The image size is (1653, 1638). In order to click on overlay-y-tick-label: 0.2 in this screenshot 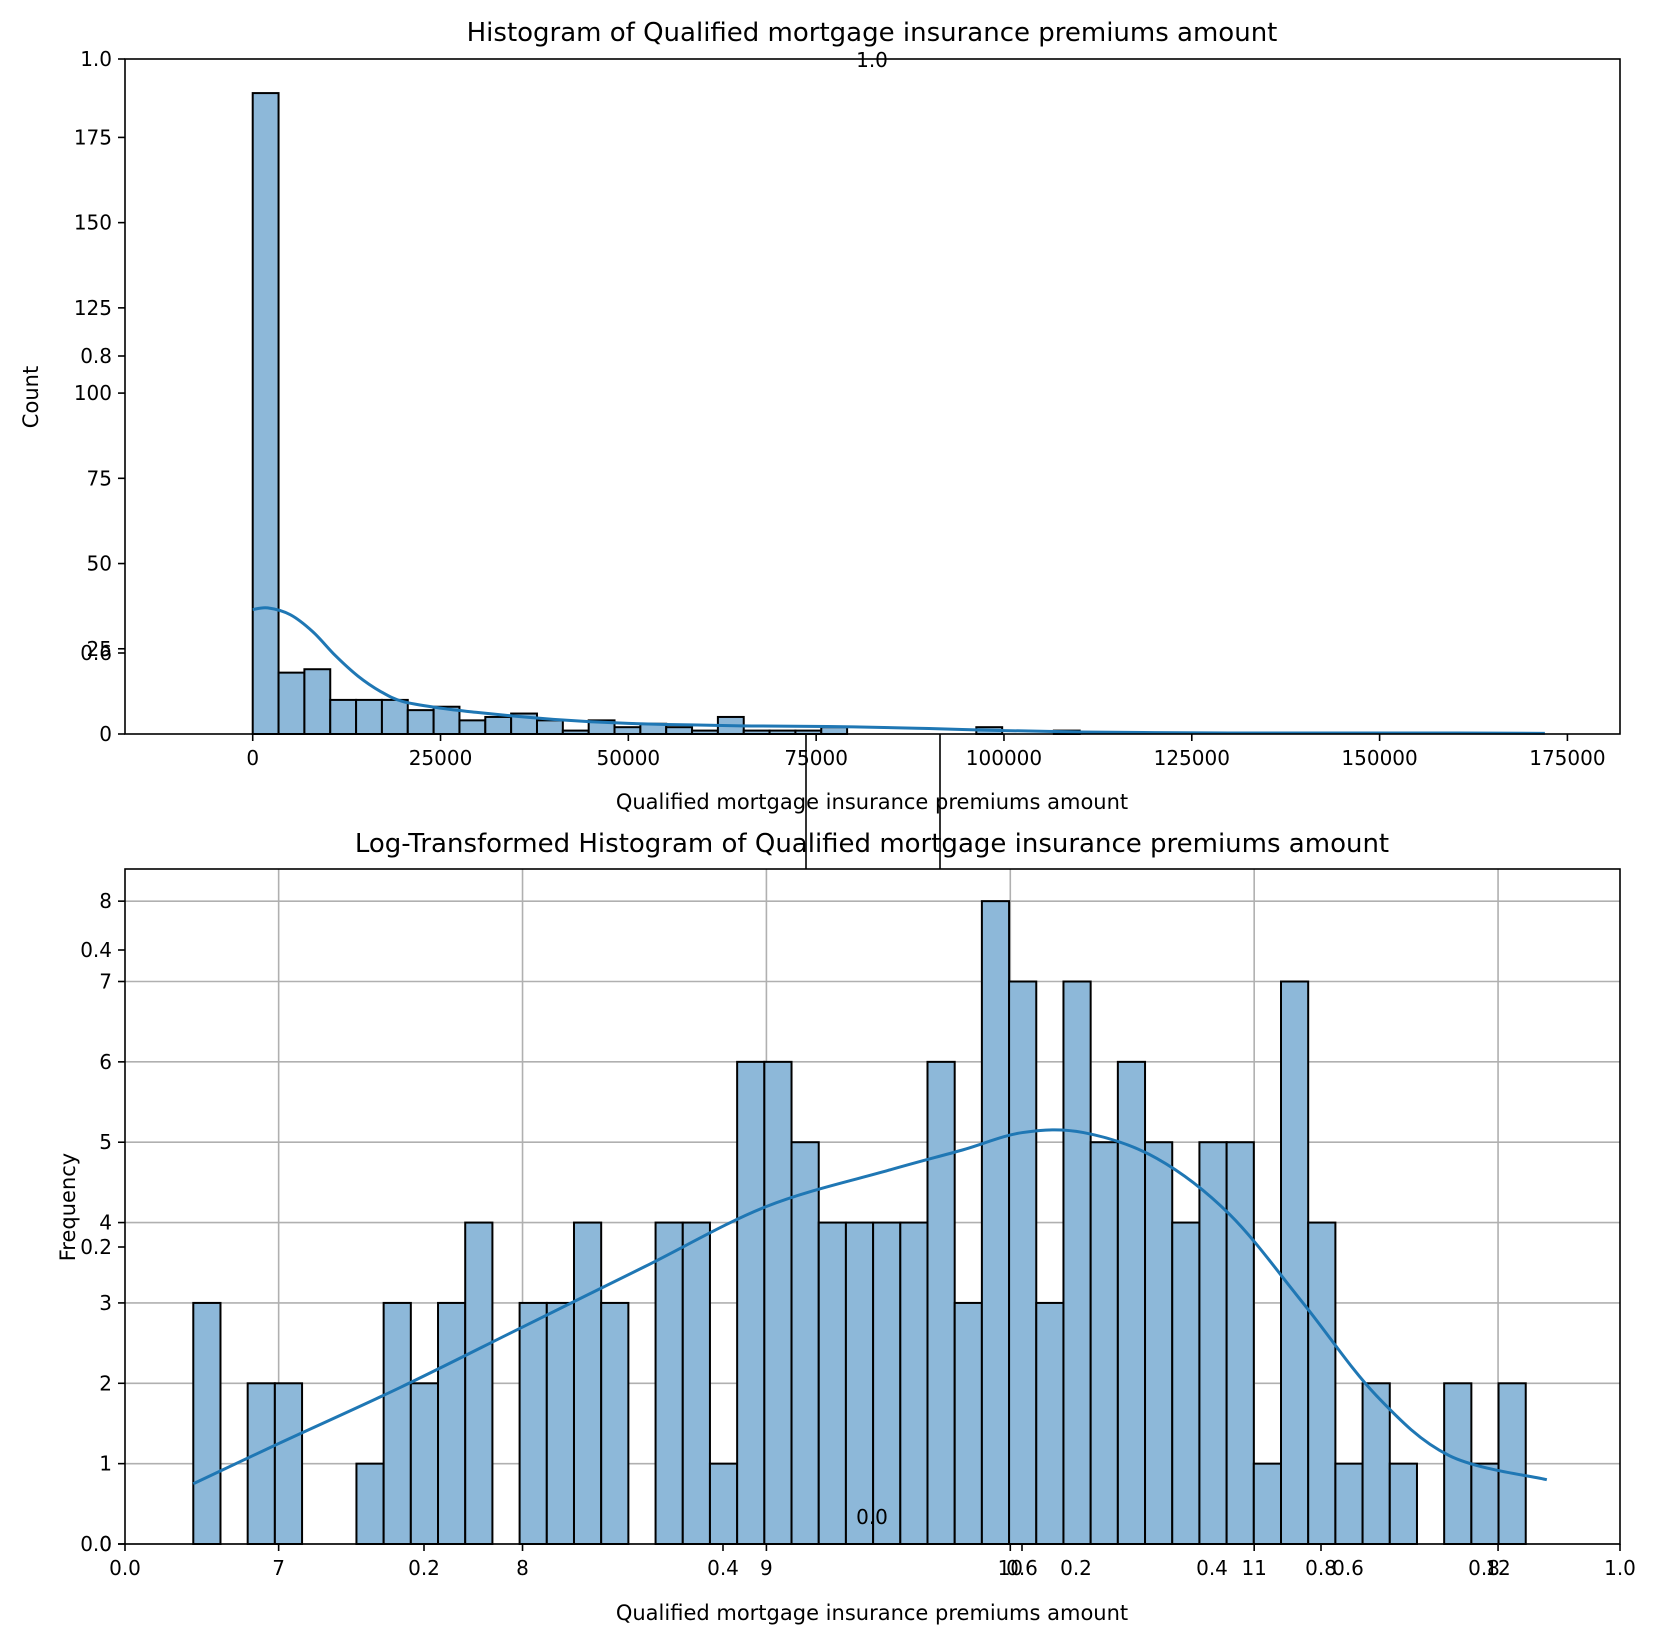, I will do `click(96, 1247)`.